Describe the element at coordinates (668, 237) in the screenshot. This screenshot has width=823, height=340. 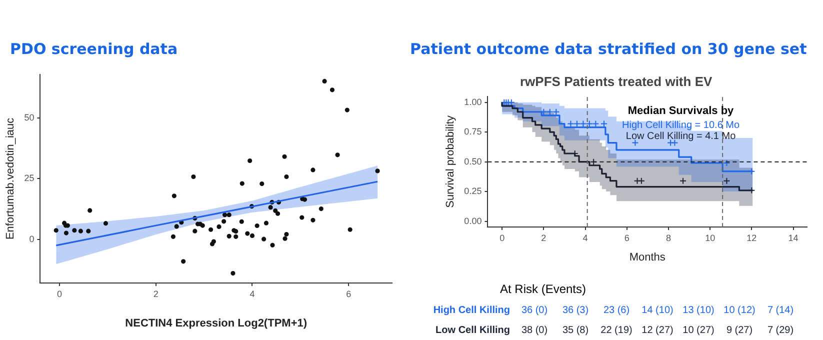
I see `x-tick-label: 8` at that location.